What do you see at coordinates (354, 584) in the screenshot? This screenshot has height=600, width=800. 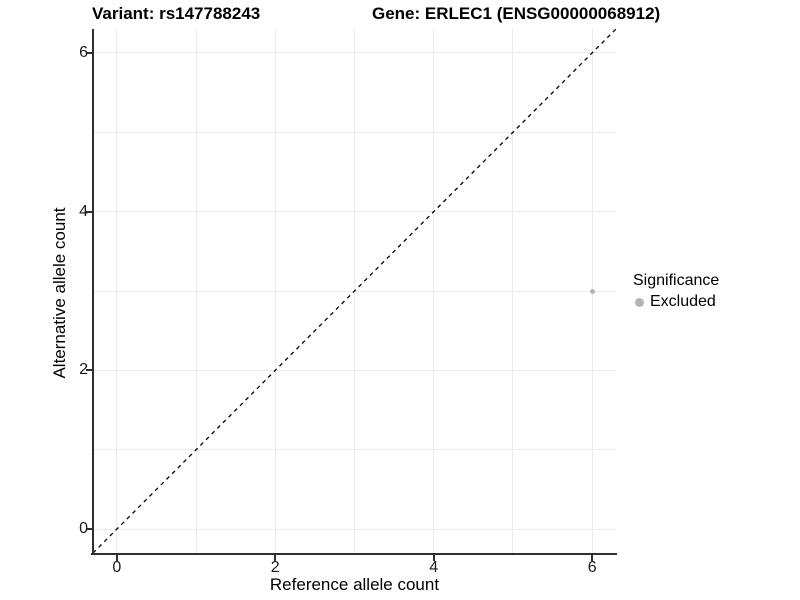 I see `x-axis-title: Reference allele count` at bounding box center [354, 584].